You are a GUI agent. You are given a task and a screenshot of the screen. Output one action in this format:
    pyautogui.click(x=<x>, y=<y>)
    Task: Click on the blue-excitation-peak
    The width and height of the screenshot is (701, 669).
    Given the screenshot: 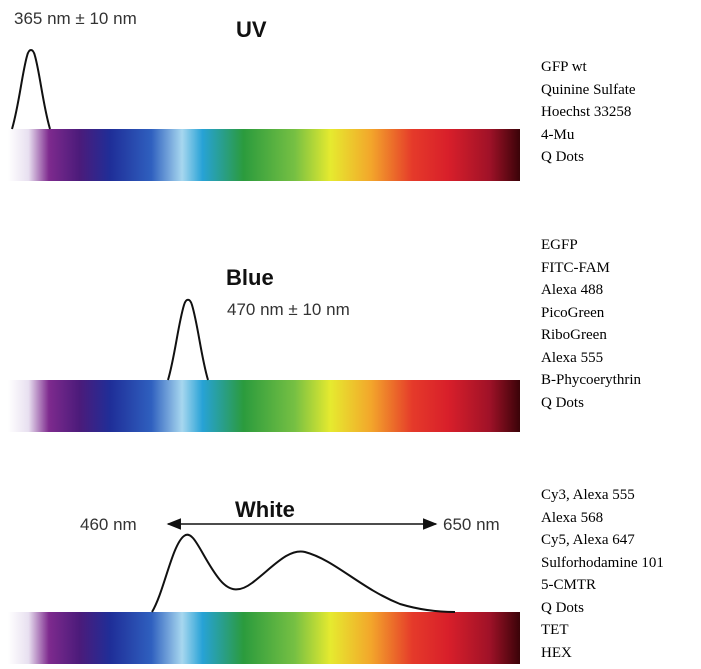 What is the action you would take?
    pyautogui.click(x=188, y=339)
    